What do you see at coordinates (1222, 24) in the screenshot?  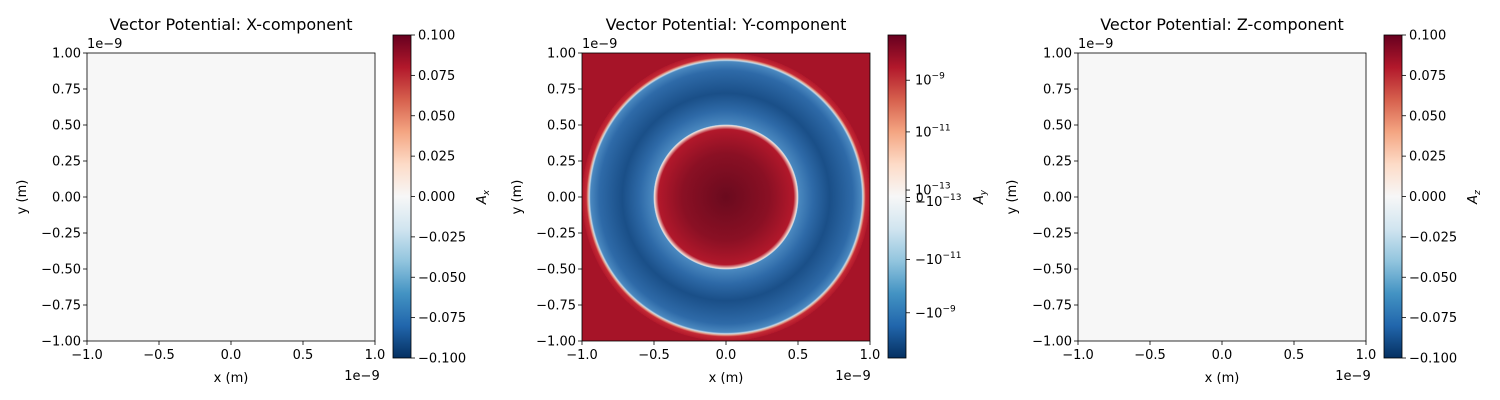 I see `panel-title: Vector Potential: Z-component` at bounding box center [1222, 24].